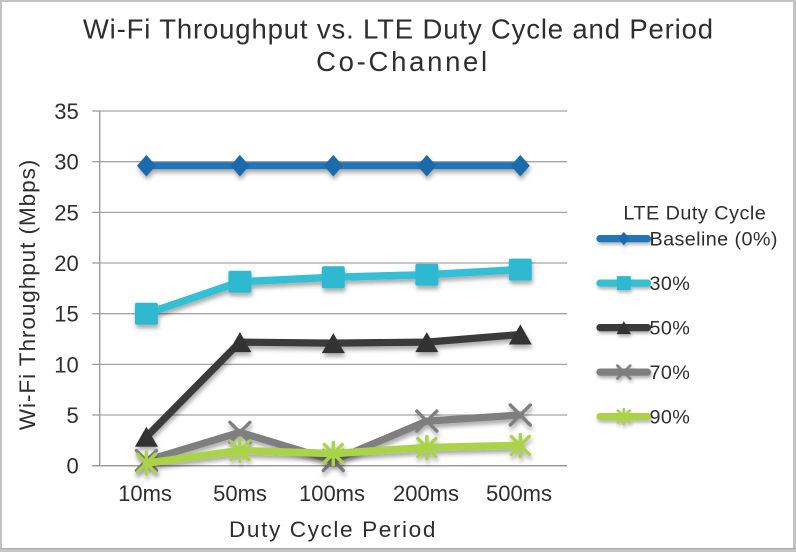 The image size is (796, 552). Describe the element at coordinates (333, 529) in the screenshot. I see `svg-text: Duty Cycle Period` at that location.